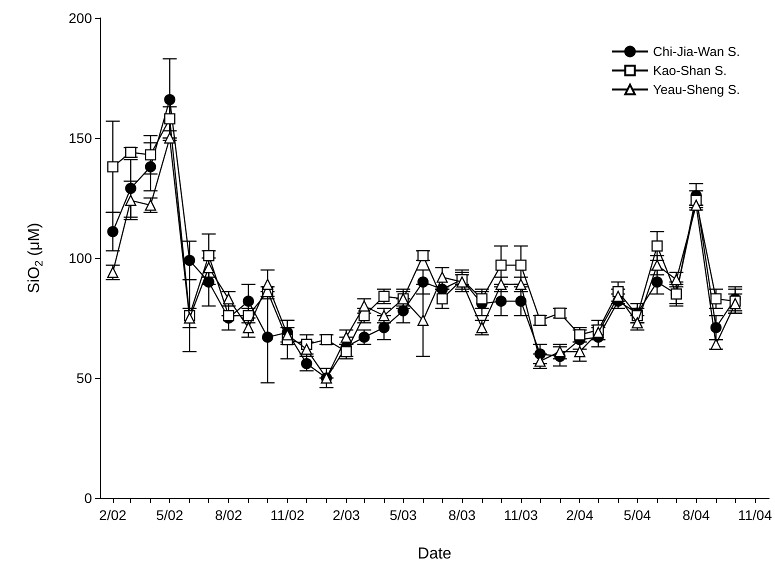 Image resolution: width=775 pixels, height=580 pixels. Describe the element at coordinates (696, 515) in the screenshot. I see `x-tick-label: 8/04` at that location.